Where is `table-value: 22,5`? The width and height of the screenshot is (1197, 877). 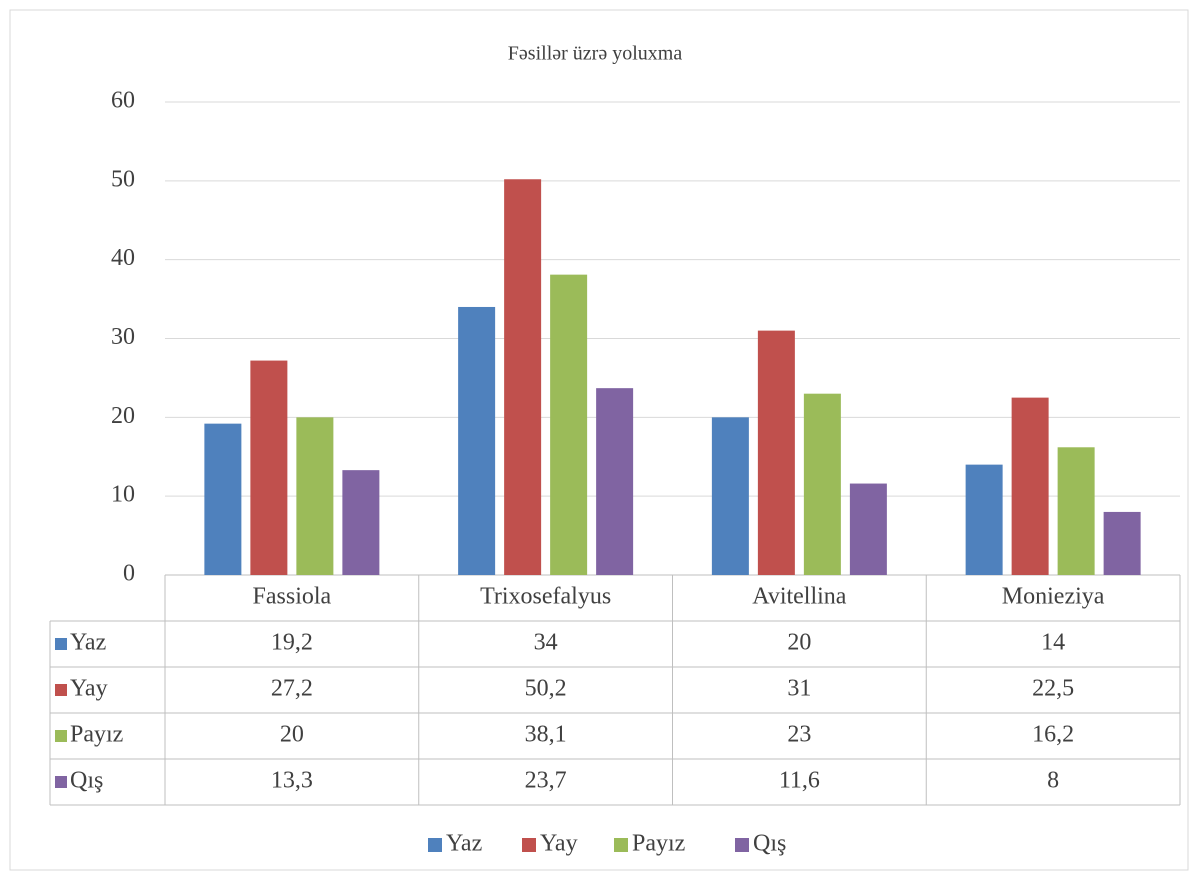
table-value: 22,5 is located at coordinates (1053, 689).